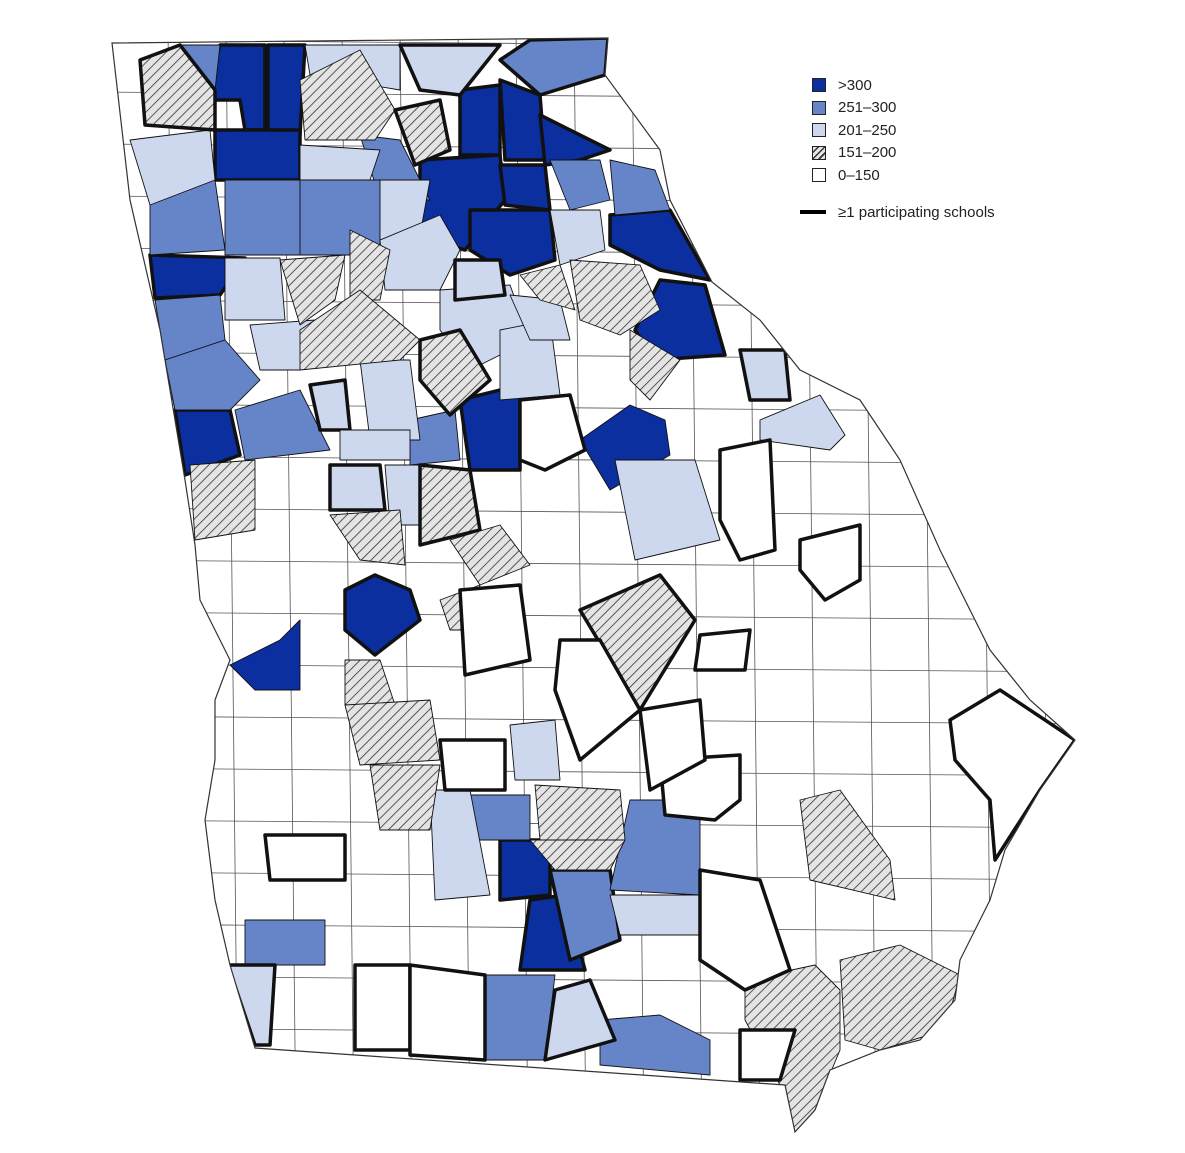  What do you see at coordinates (903, 130) in the screenshot?
I see `legend-item: 201–250` at bounding box center [903, 130].